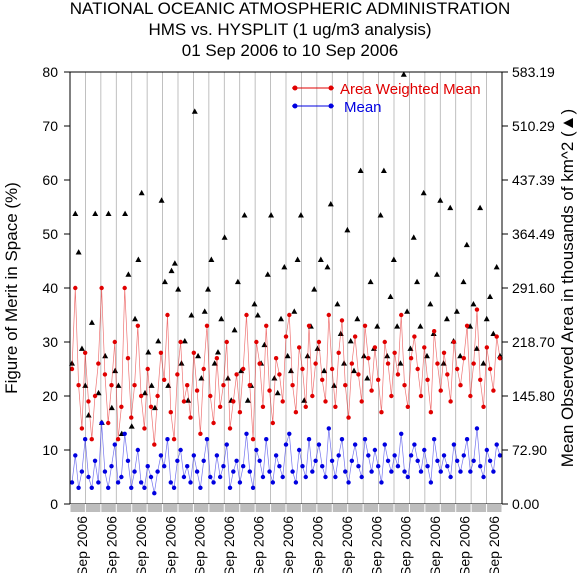 The image size is (580, 573). I want to click on y-axis-left: 0 10 20 30 40 50 60 70 80, so click(56, 288).